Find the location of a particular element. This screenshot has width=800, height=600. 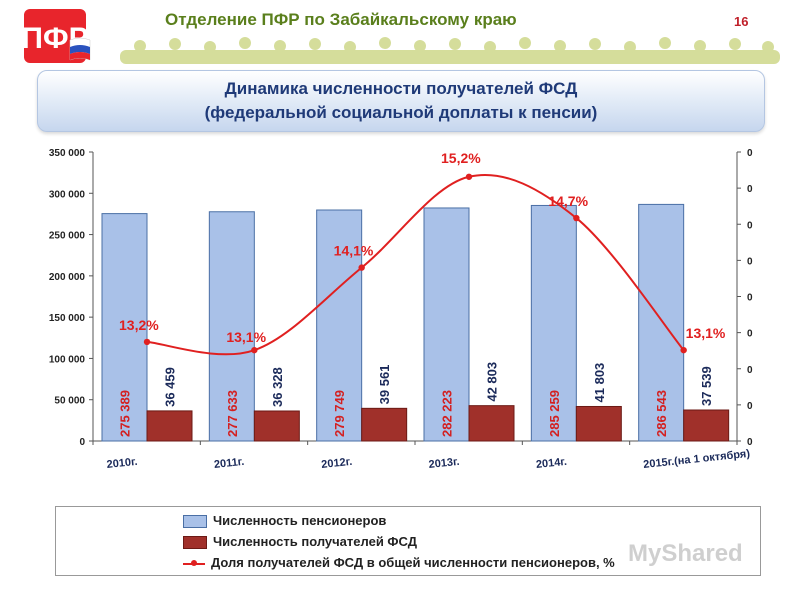

page-number: 16 is located at coordinates (741, 21).